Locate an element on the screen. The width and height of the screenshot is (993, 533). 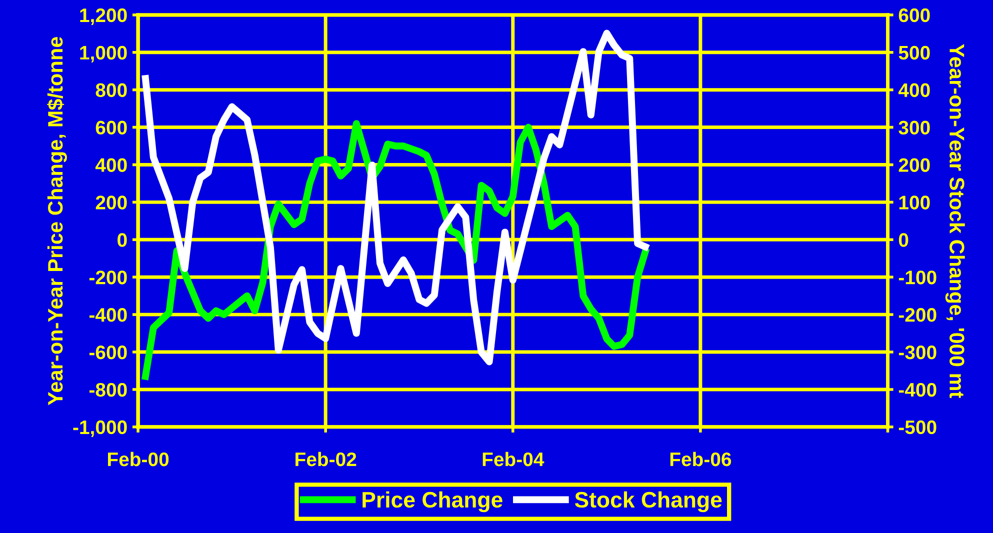
x-tick-label: Feb-02 is located at coordinates (326, 459).